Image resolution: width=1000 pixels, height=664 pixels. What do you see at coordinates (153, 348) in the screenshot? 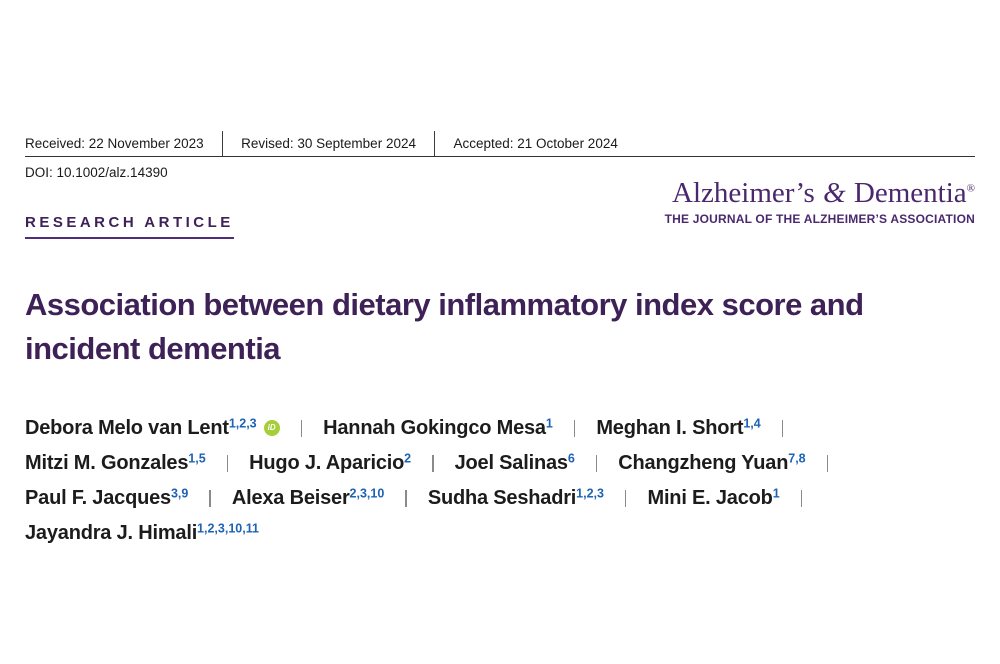
I see `paper-title-line-2: incident dementia` at bounding box center [153, 348].